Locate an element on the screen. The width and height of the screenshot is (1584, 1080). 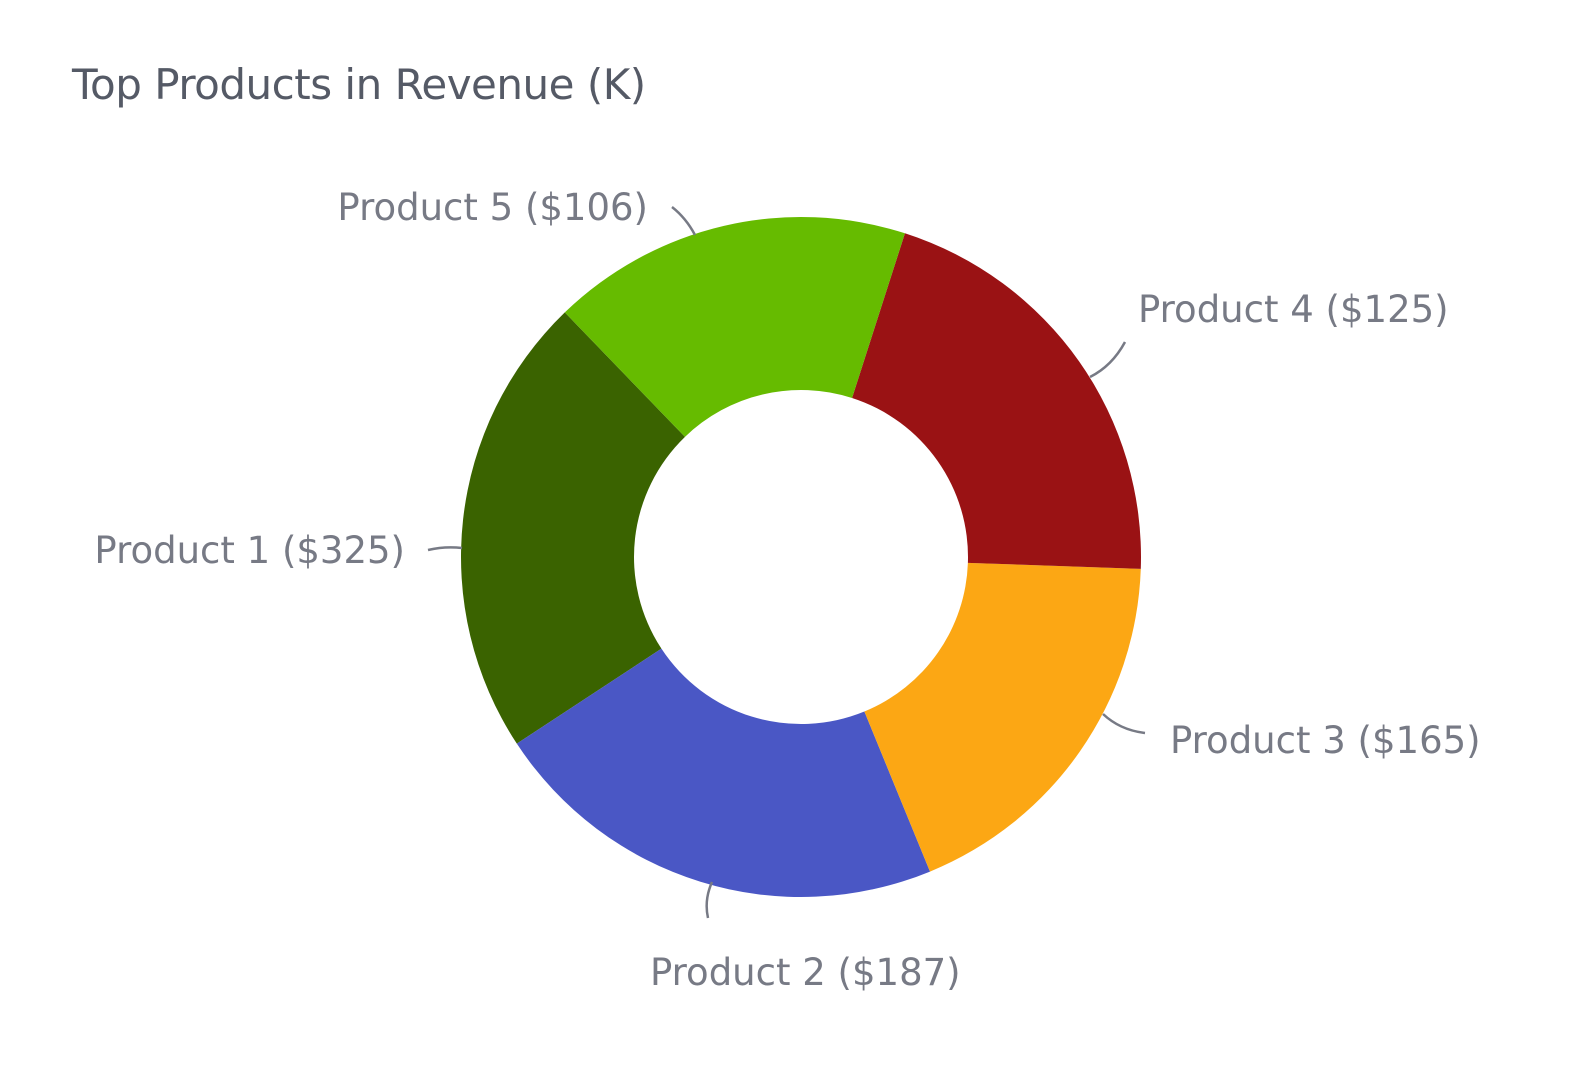
data-label: Product 1 ($325) is located at coordinates (249, 550).